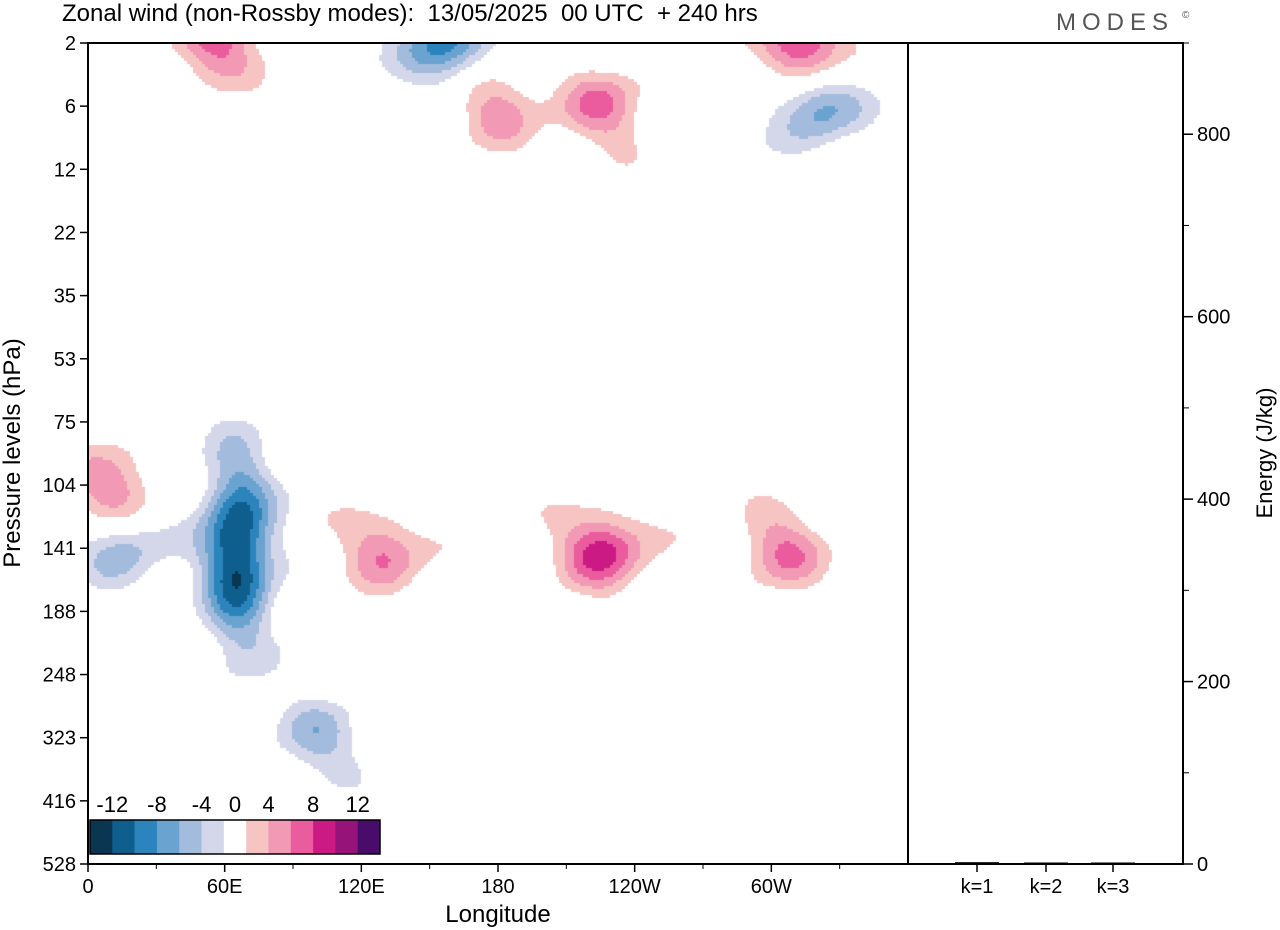 The image size is (1280, 930). What do you see at coordinates (65, 170) in the screenshot?
I see `y-tick-label: 12` at bounding box center [65, 170].